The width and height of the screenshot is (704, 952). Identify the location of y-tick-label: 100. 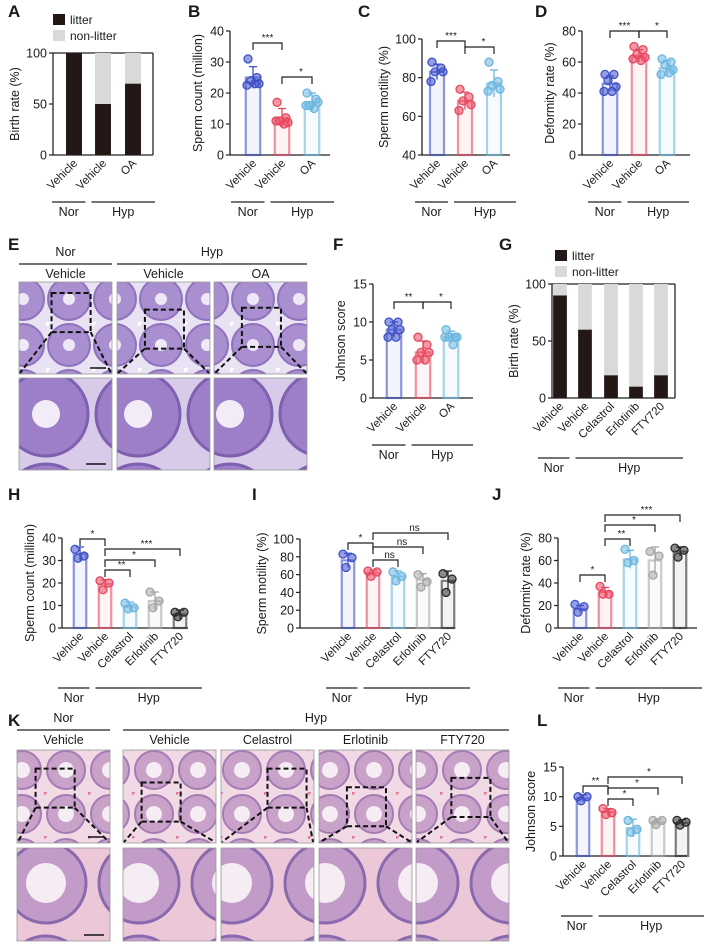
(535, 285).